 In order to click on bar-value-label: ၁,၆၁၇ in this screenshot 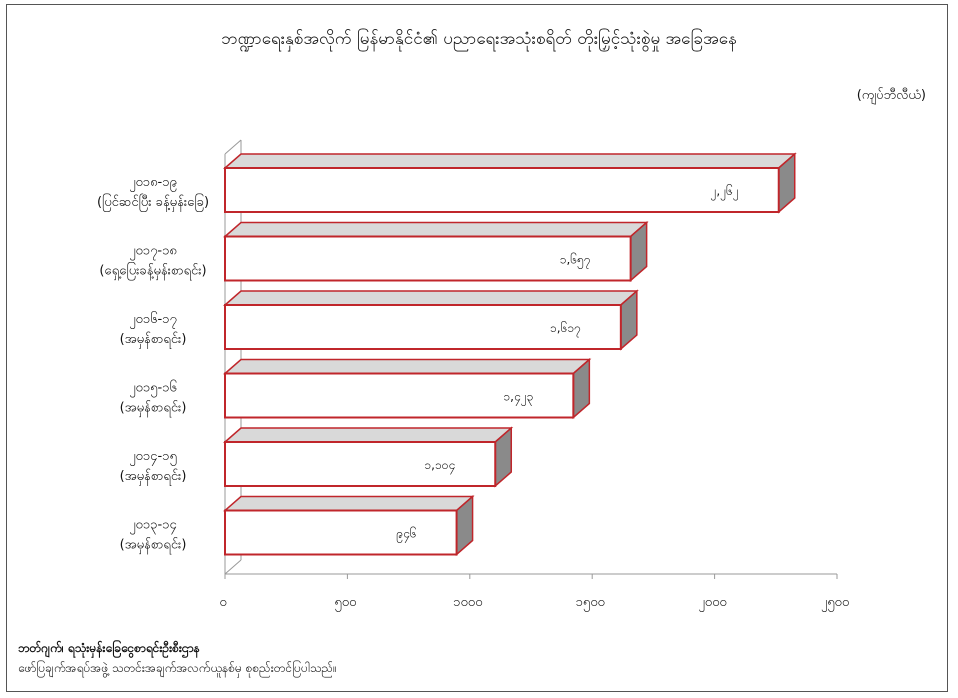, I will do `click(565, 329)`.